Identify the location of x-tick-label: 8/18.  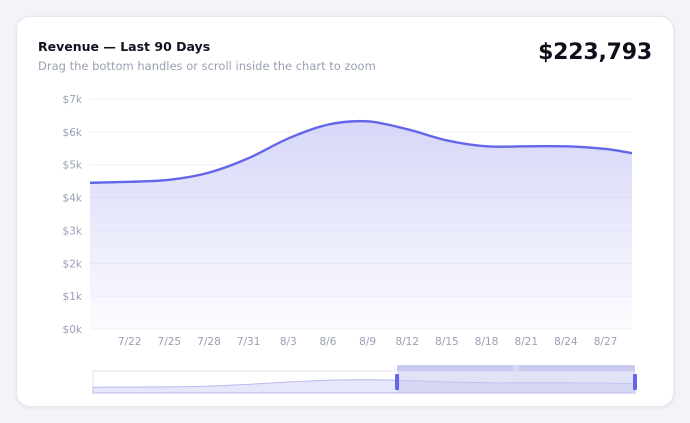
(487, 342).